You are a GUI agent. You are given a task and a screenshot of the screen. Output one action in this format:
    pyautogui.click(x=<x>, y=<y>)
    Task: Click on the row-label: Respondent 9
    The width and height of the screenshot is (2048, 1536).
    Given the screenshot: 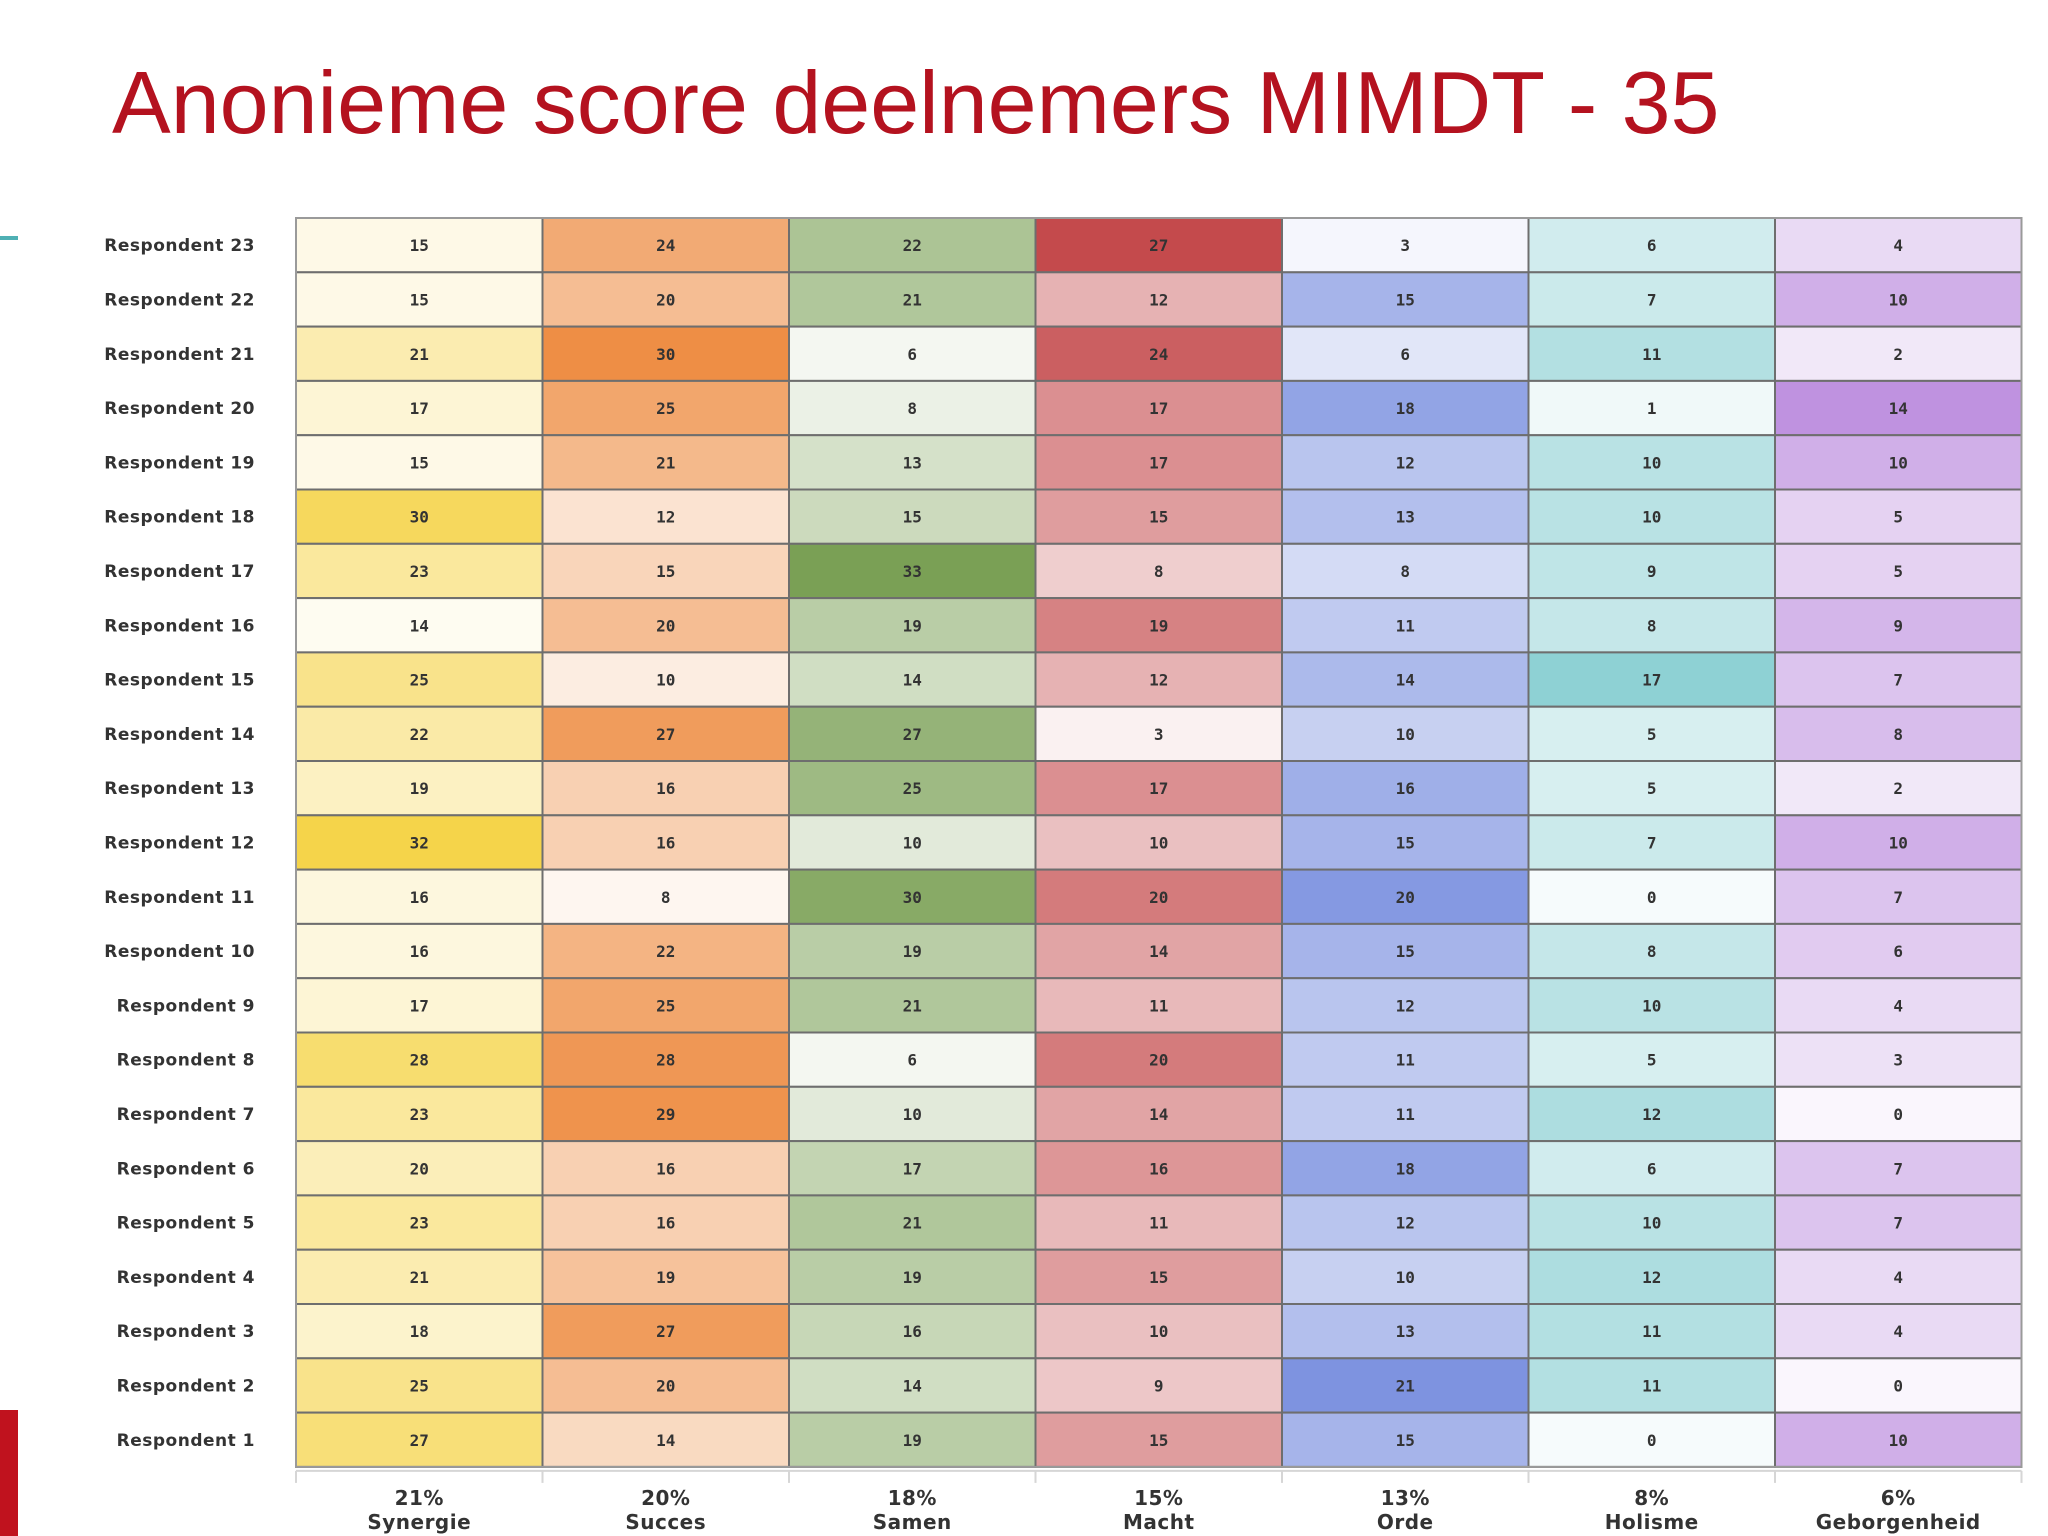 What is the action you would take?
    pyautogui.click(x=186, y=1006)
    